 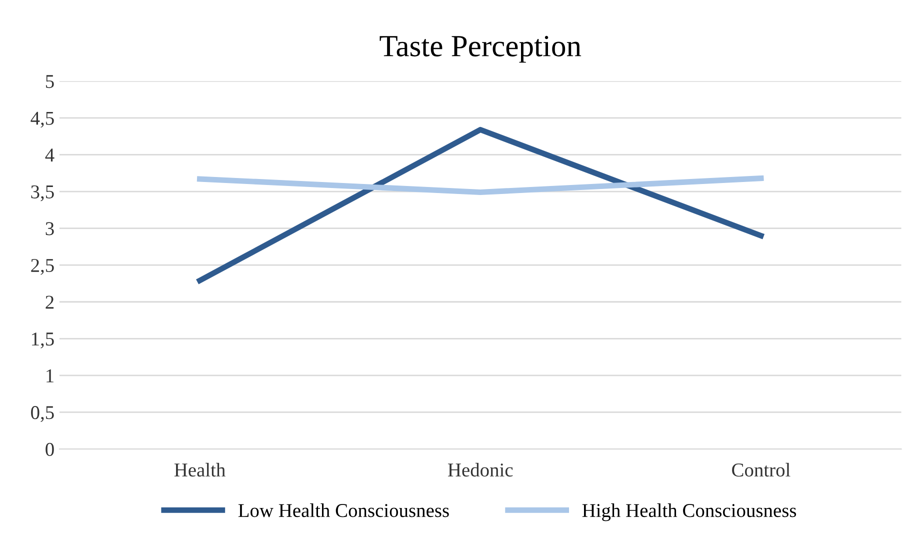 What do you see at coordinates (42, 414) in the screenshot?
I see `y-tick-label: 0,5` at bounding box center [42, 414].